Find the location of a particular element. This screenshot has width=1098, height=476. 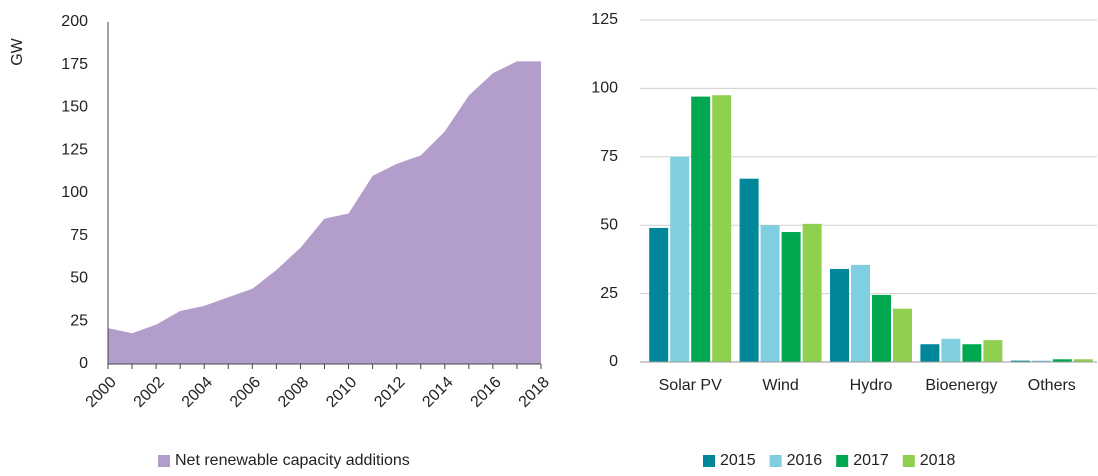

x-tick-label: 2018 is located at coordinates (534, 392).